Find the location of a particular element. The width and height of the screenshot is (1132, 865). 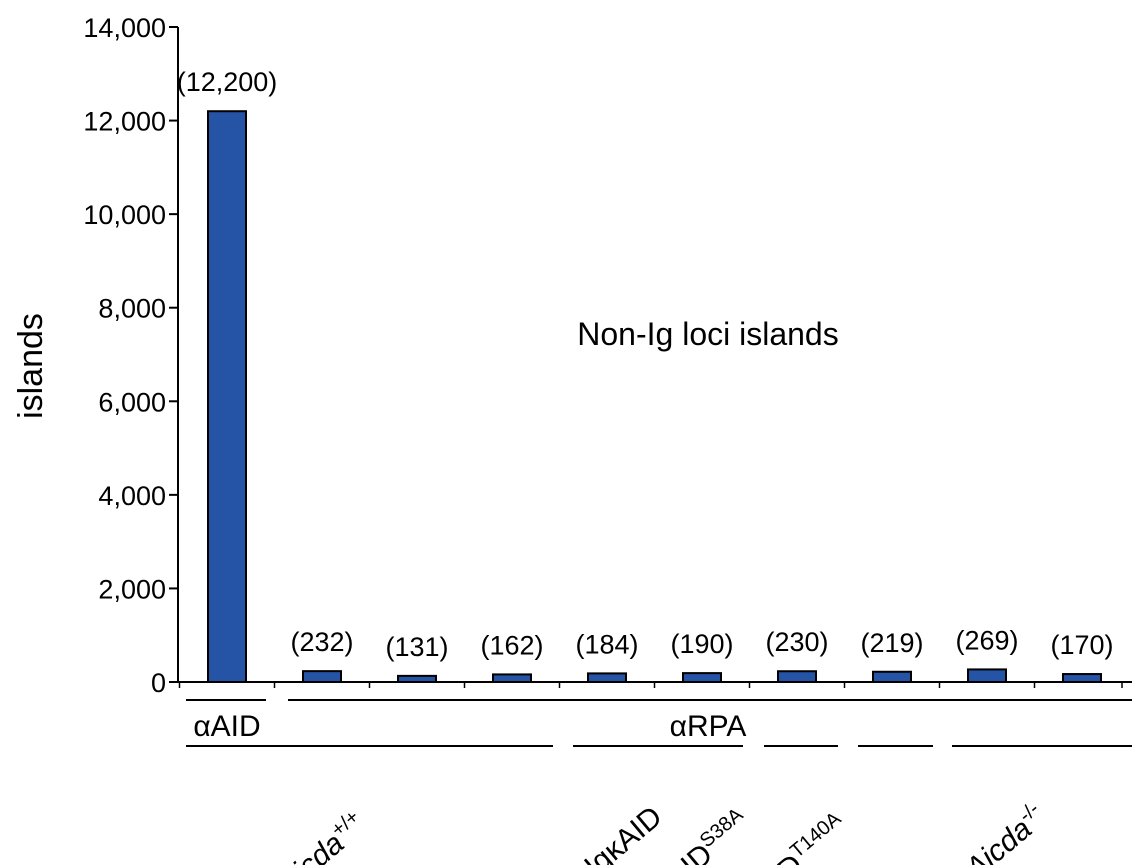

value-label: (184) is located at coordinates (606, 644).